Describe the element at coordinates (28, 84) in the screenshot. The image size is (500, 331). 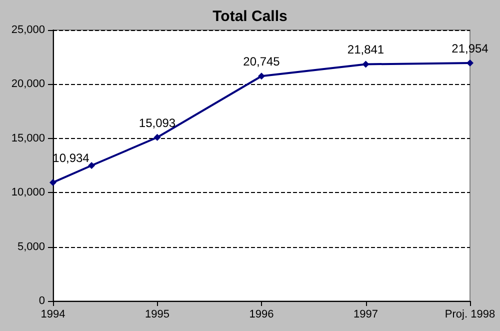
I see `y-tick-label: 20,000` at that location.